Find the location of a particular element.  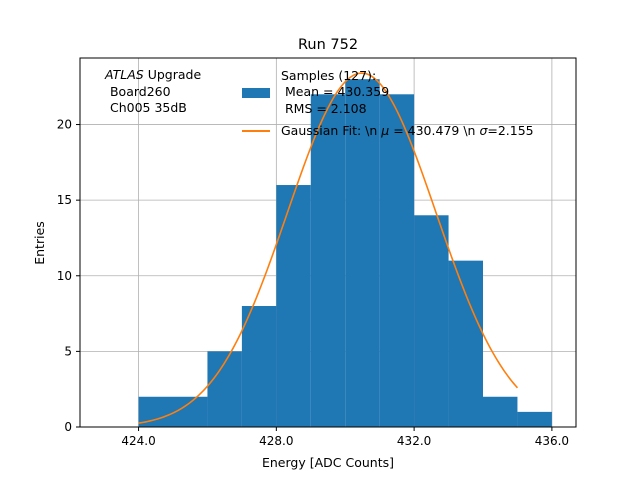

x-tick-label: 424.0 is located at coordinates (138, 441).